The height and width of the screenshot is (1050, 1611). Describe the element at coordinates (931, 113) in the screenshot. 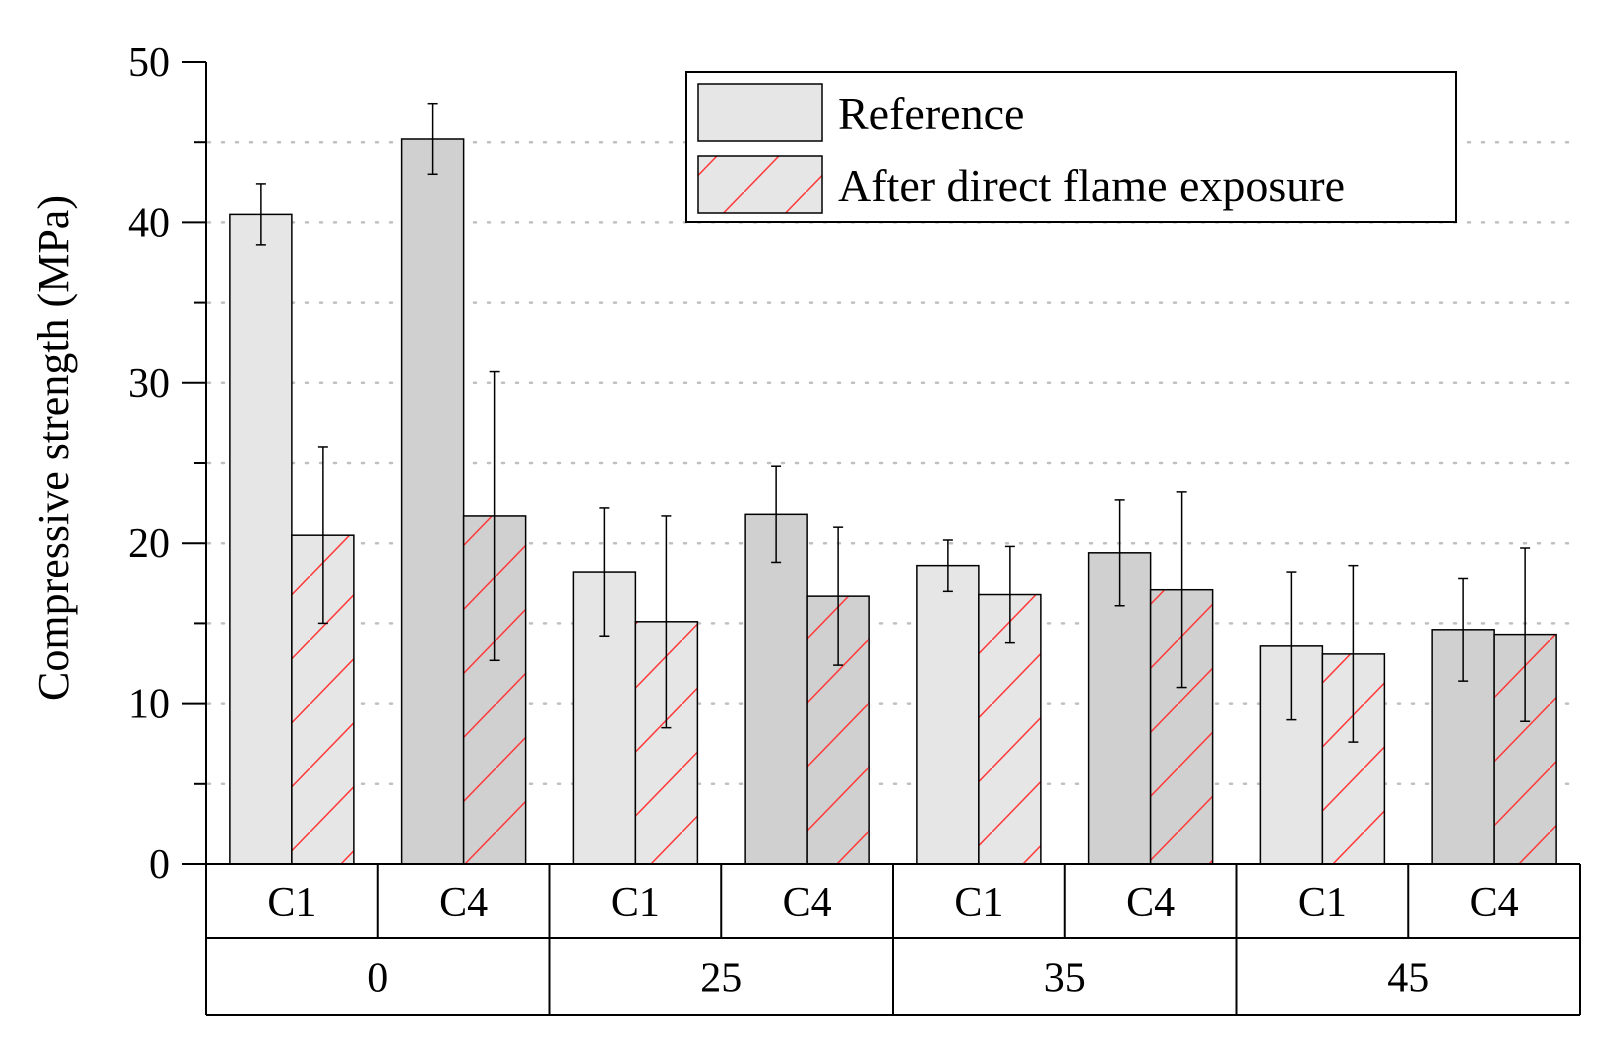

I see `legend-label-reference: Reference` at that location.